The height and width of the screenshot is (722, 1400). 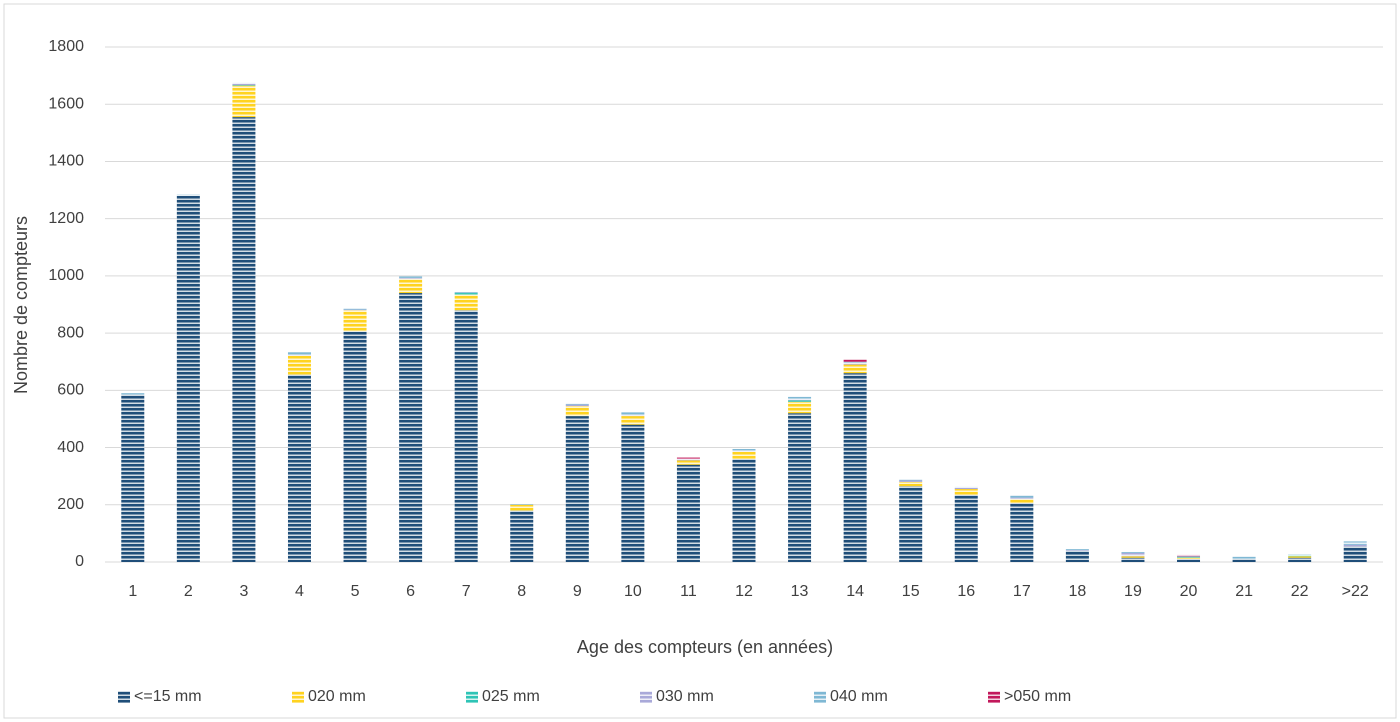 I want to click on y-axis-title: Nombre de compteurs, so click(x=21, y=305).